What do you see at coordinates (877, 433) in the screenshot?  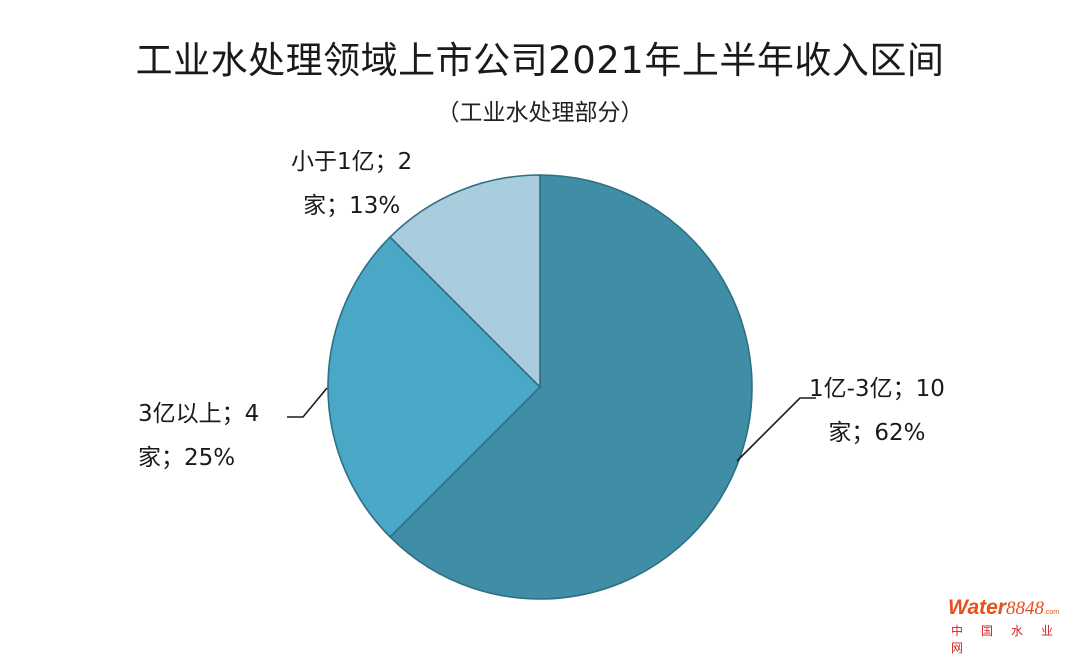 I see `slice-label-line2: 家；62%` at bounding box center [877, 433].